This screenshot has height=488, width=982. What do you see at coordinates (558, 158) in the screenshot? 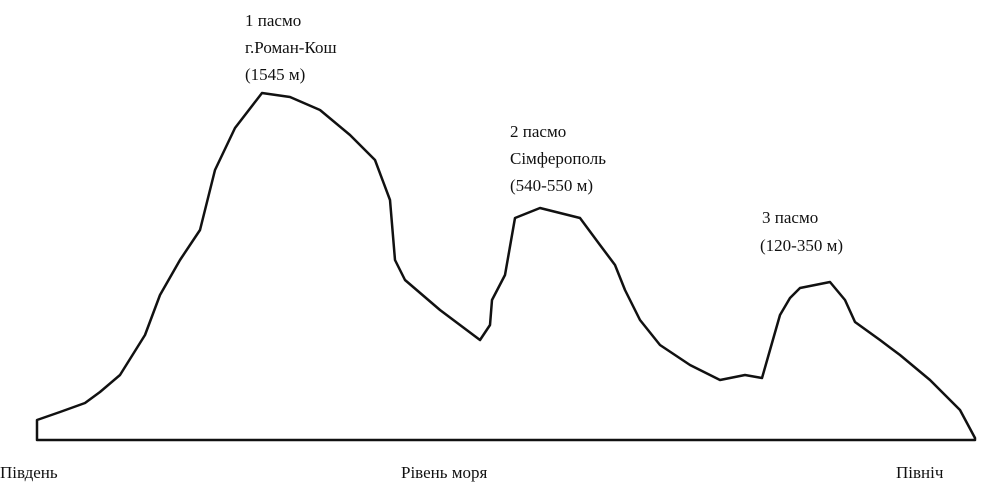
I see `range-place: Сімферополь` at bounding box center [558, 158].